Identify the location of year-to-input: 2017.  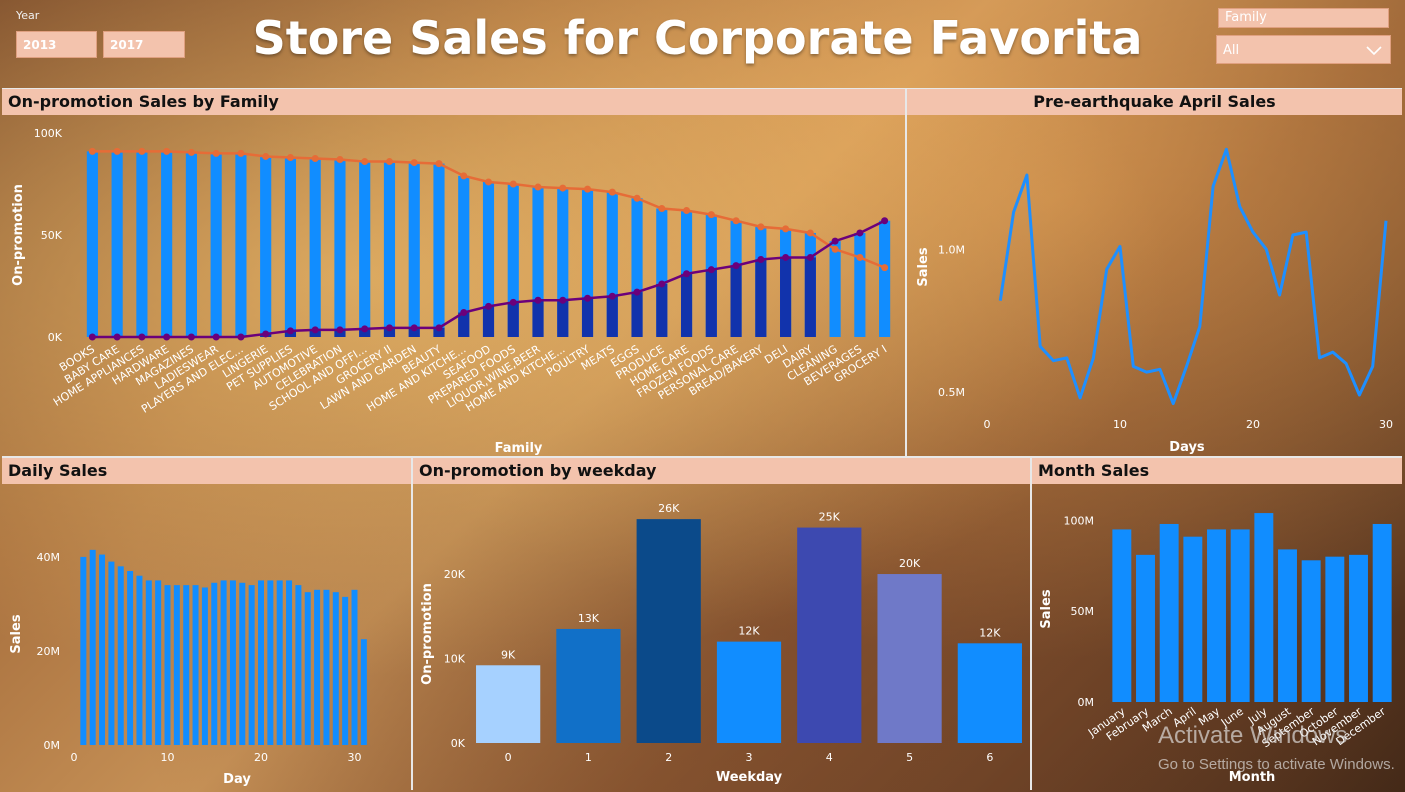
(144, 44).